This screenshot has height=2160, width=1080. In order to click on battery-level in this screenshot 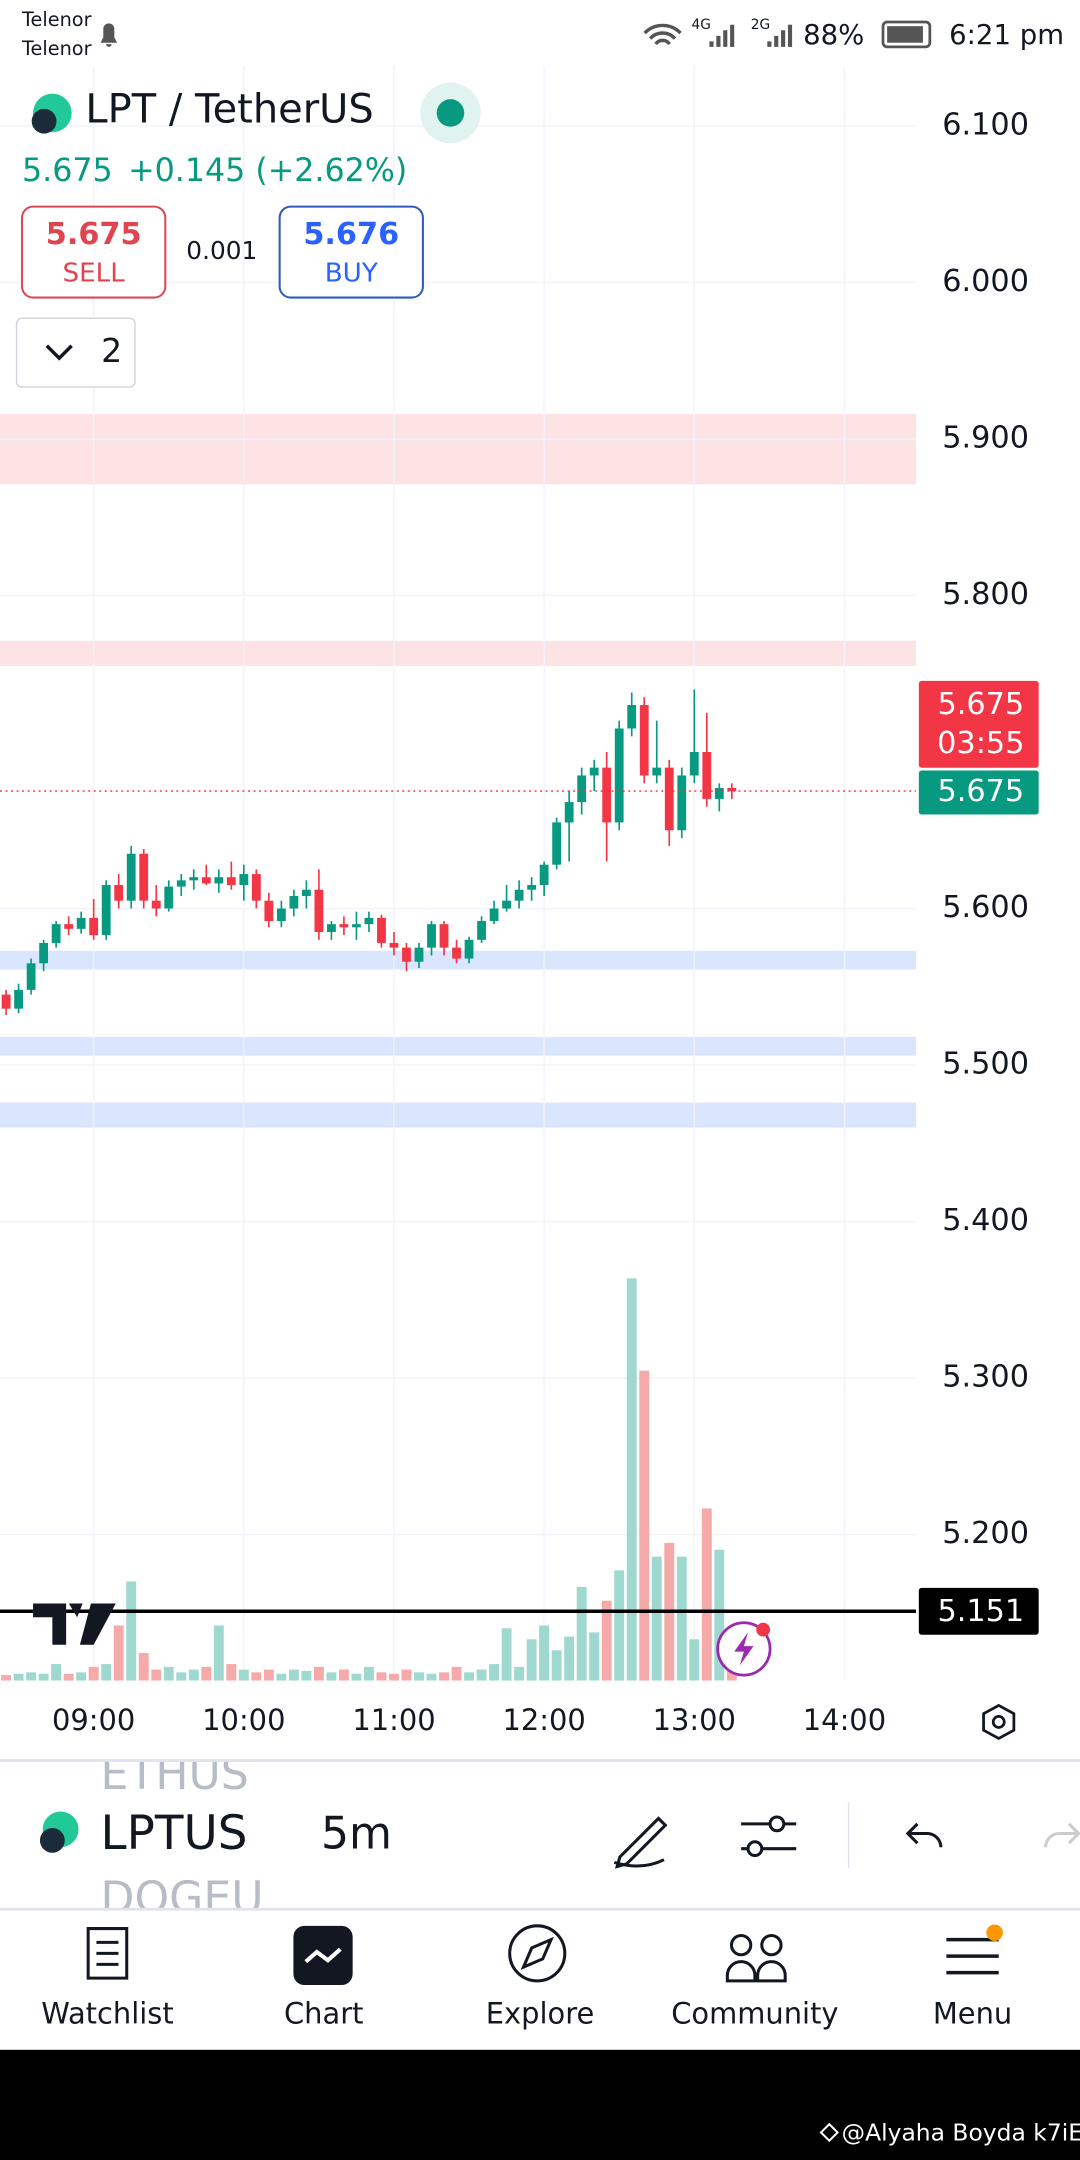, I will do `click(905, 34)`.